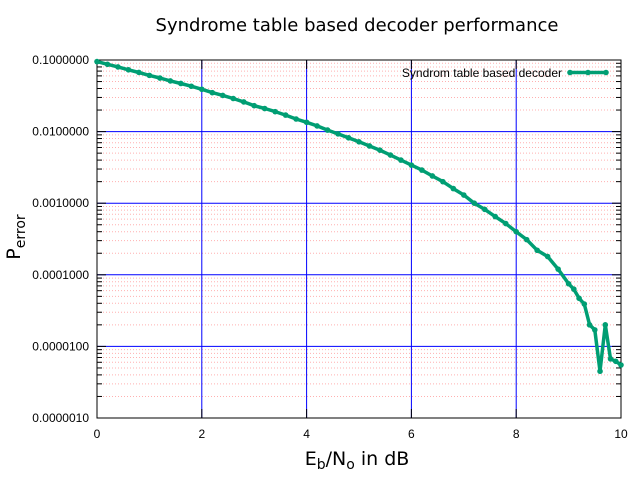 The width and height of the screenshot is (640, 480). I want to click on x-tick-label: 10, so click(621, 434).